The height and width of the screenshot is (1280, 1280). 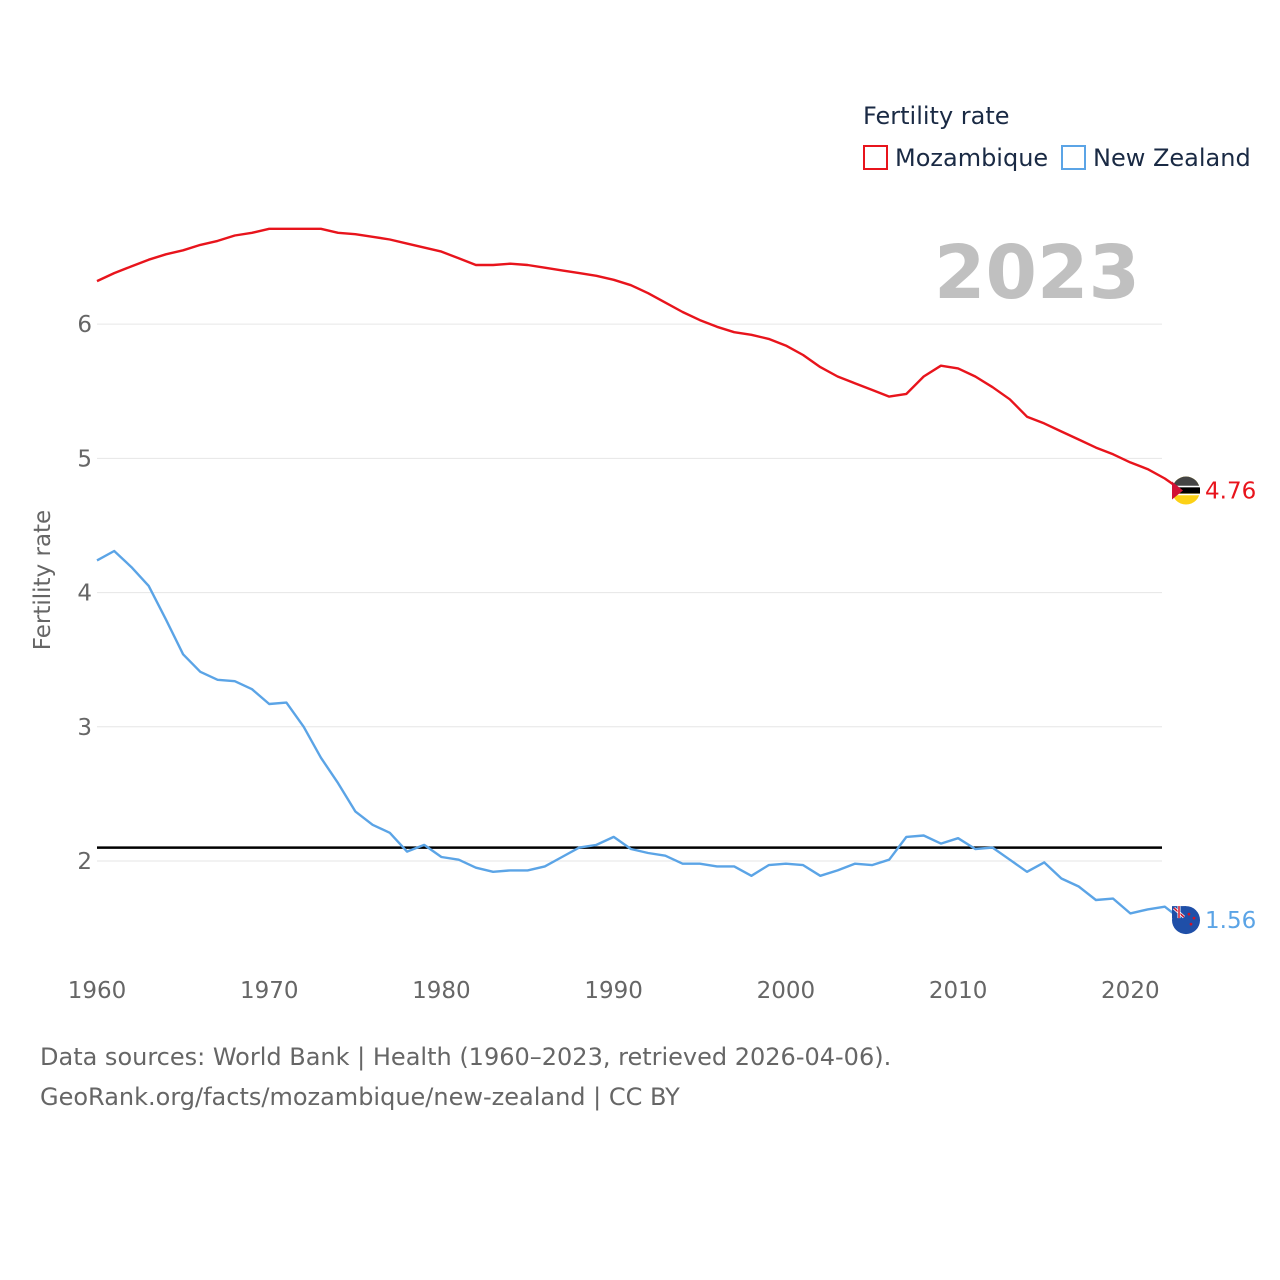 What do you see at coordinates (43, 580) in the screenshot?
I see `y-axis-label: Fertility rate` at bounding box center [43, 580].